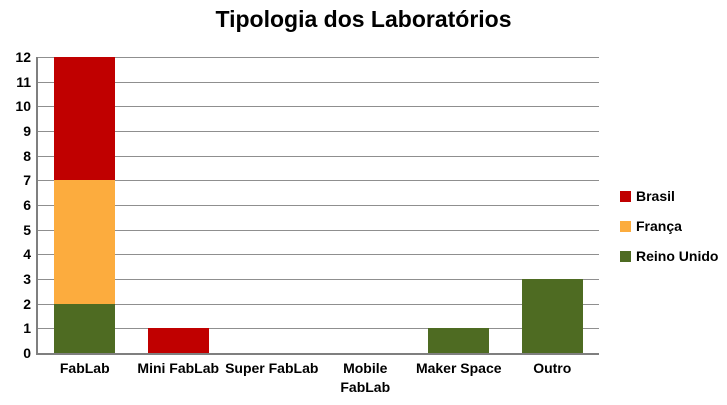  I want to click on bar-fablab-brasil, so click(85, 119).